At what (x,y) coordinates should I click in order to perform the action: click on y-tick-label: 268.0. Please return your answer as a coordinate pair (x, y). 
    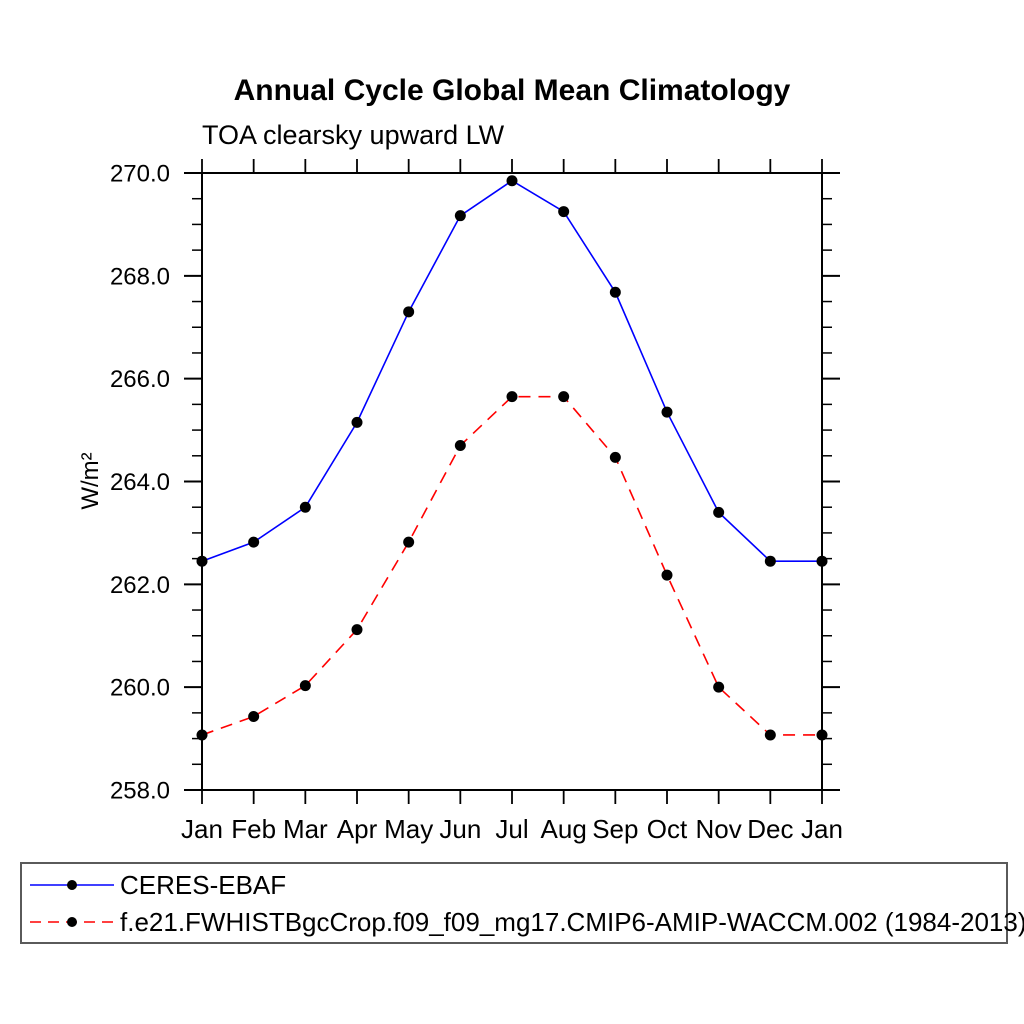
    Looking at the image, I should click on (140, 276).